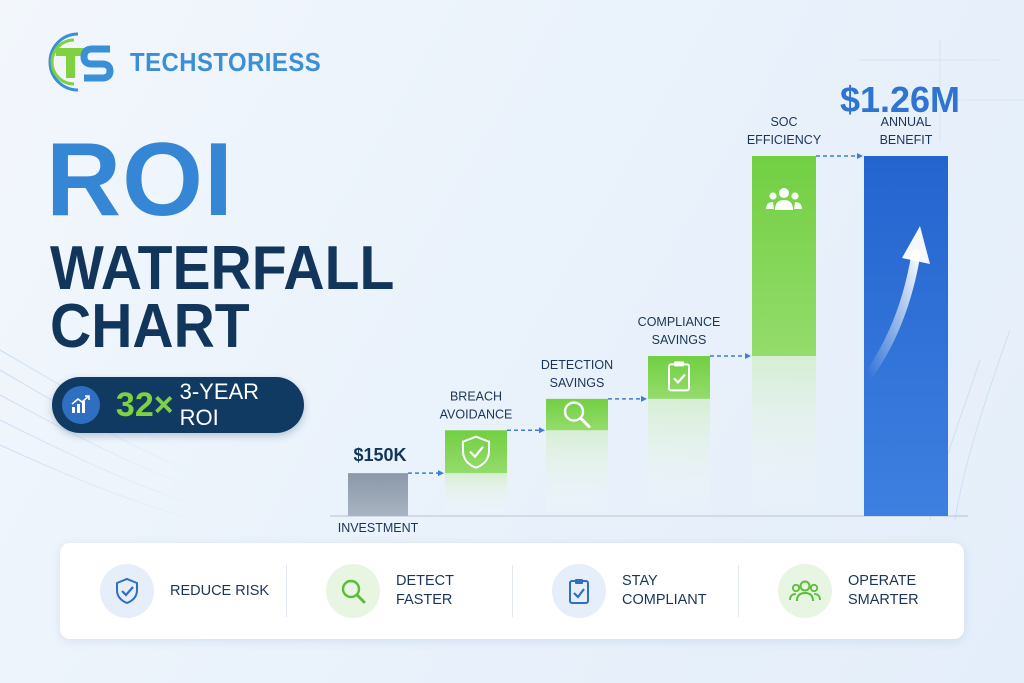 This screenshot has width=1024, height=683. What do you see at coordinates (378, 494) in the screenshot?
I see `bar-investment` at bounding box center [378, 494].